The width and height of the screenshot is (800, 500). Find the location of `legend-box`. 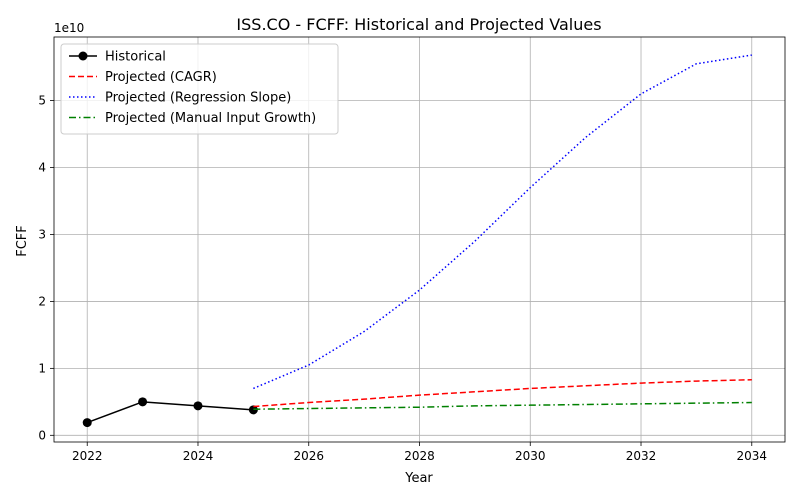

legend-box is located at coordinates (199, 89).